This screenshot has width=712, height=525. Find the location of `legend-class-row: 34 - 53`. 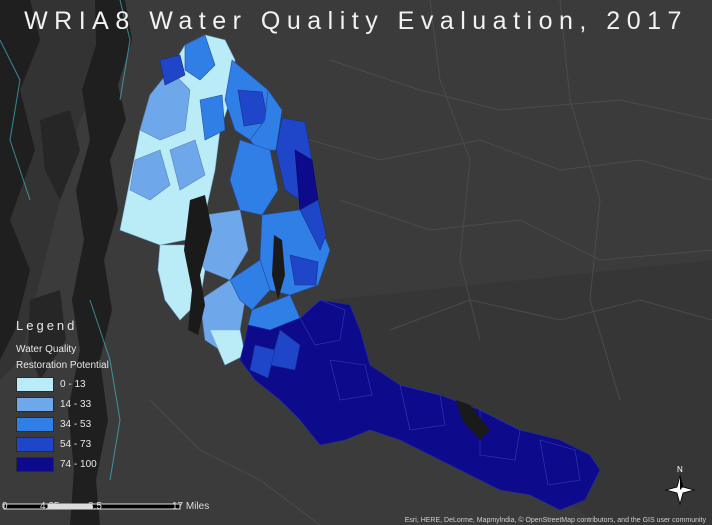

legend-class-row: 34 - 53 is located at coordinates (62, 424).